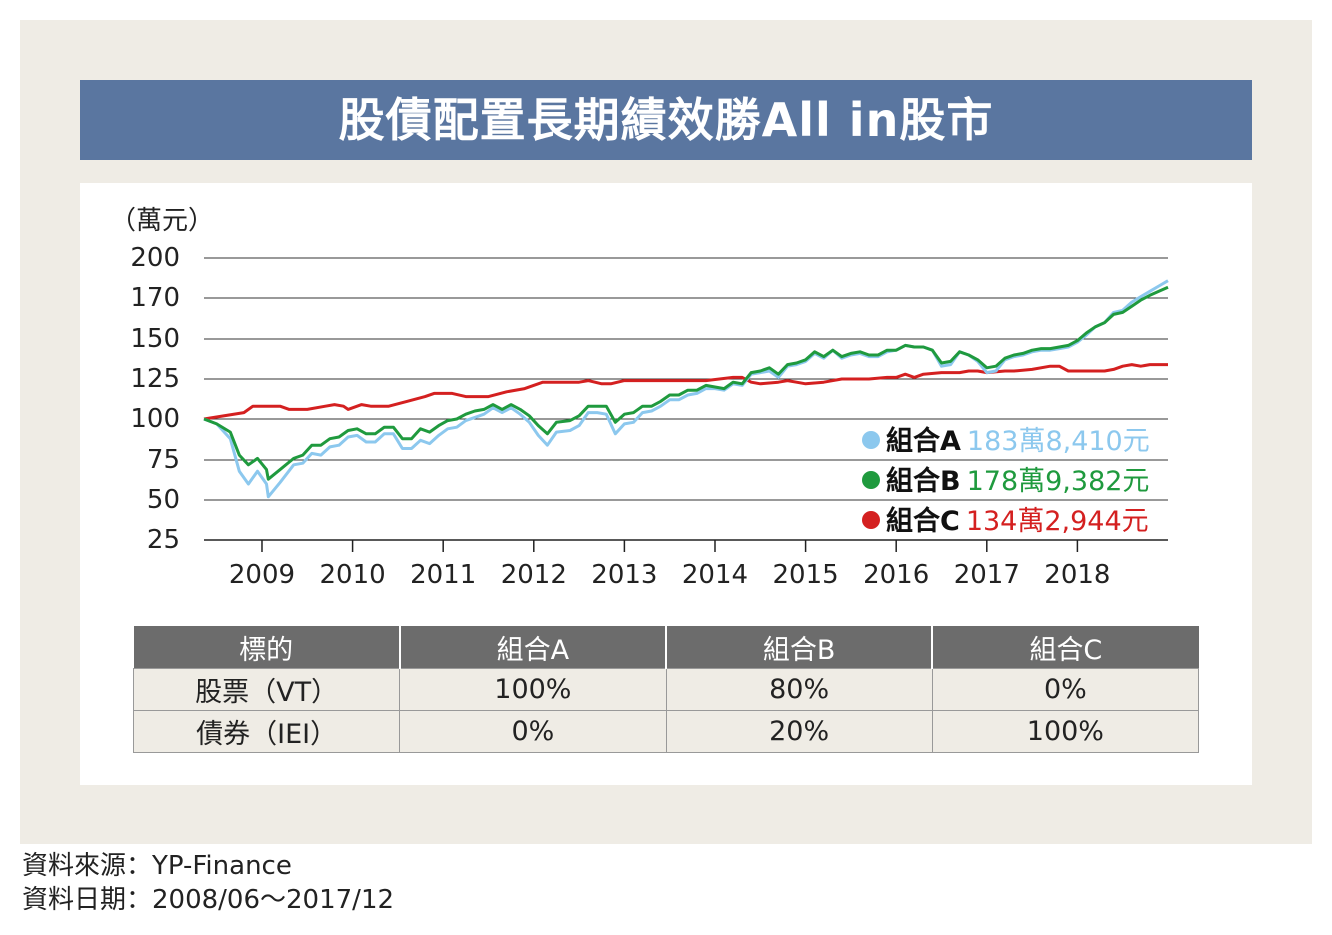 This screenshot has width=1332, height=935. I want to click on table-header-cell: 標的, so click(267, 647).